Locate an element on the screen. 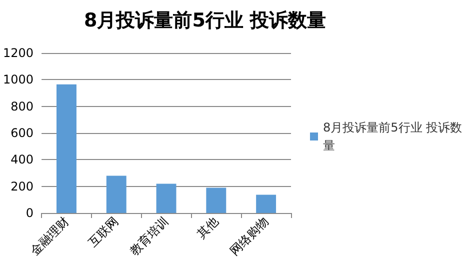 The image size is (463, 273). y-tick-label: 1000 is located at coordinates (18, 79).